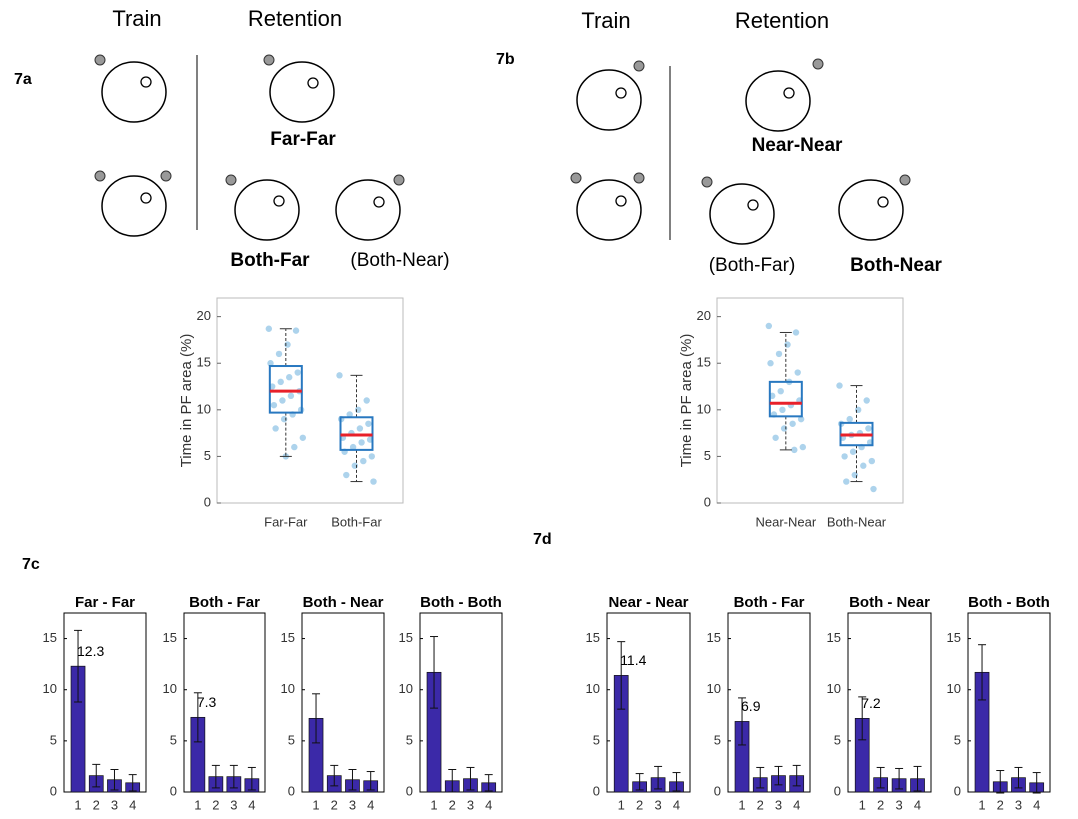 Image resolution: width=1078 pixels, height=819 pixels. Describe the element at coordinates (303, 139) in the screenshot. I see `condition-label: Far-Far` at that location.